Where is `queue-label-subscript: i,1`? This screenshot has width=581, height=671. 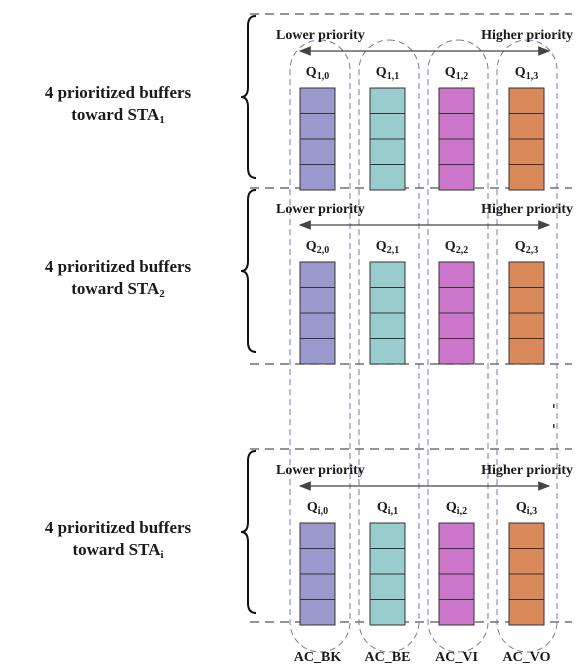 queue-label-subscript: i,1 is located at coordinates (393, 511).